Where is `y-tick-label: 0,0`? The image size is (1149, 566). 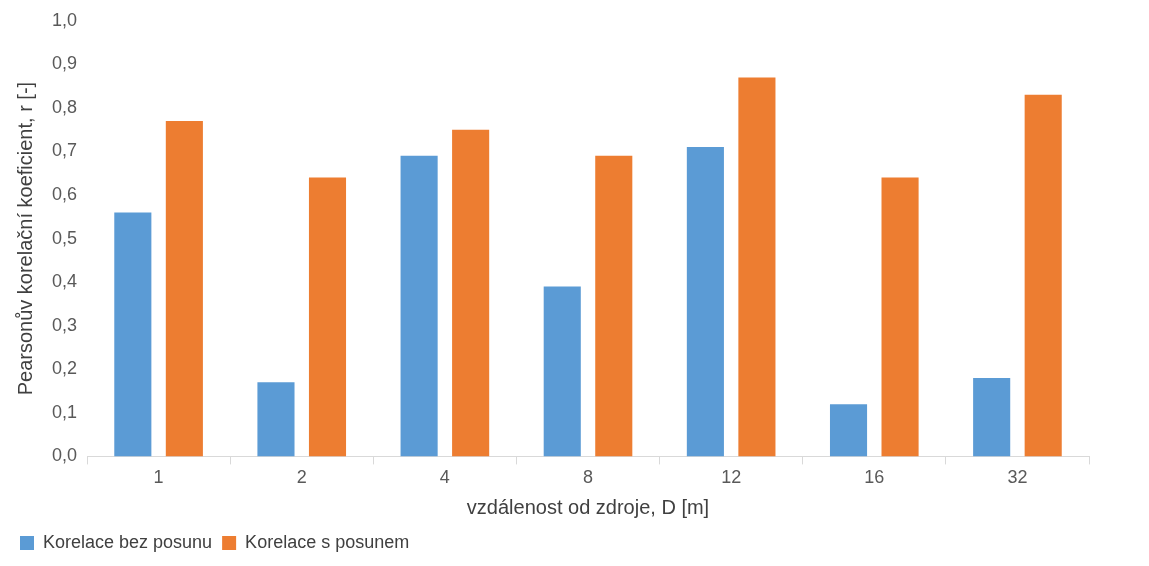
y-tick-label: 0,0 is located at coordinates (64, 455).